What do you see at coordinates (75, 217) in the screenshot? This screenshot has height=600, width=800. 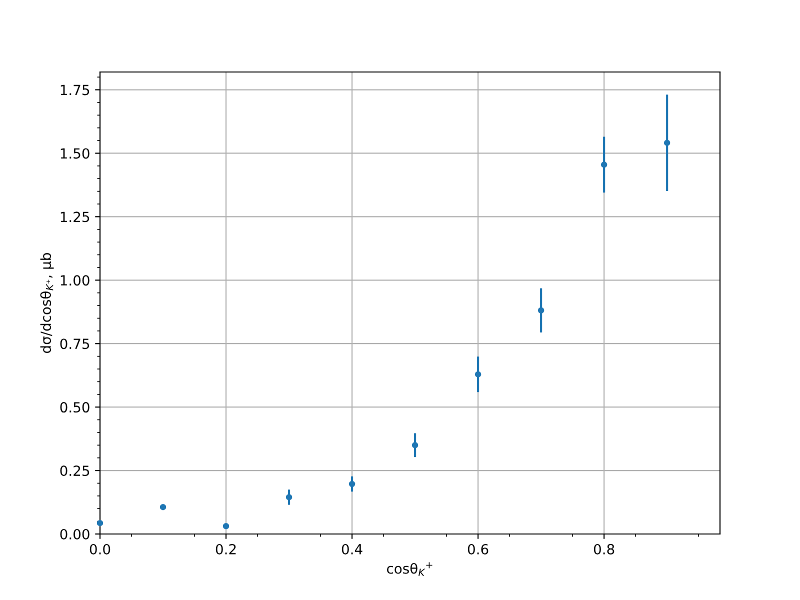 I see `y-tick-label: 1.25` at bounding box center [75, 217].